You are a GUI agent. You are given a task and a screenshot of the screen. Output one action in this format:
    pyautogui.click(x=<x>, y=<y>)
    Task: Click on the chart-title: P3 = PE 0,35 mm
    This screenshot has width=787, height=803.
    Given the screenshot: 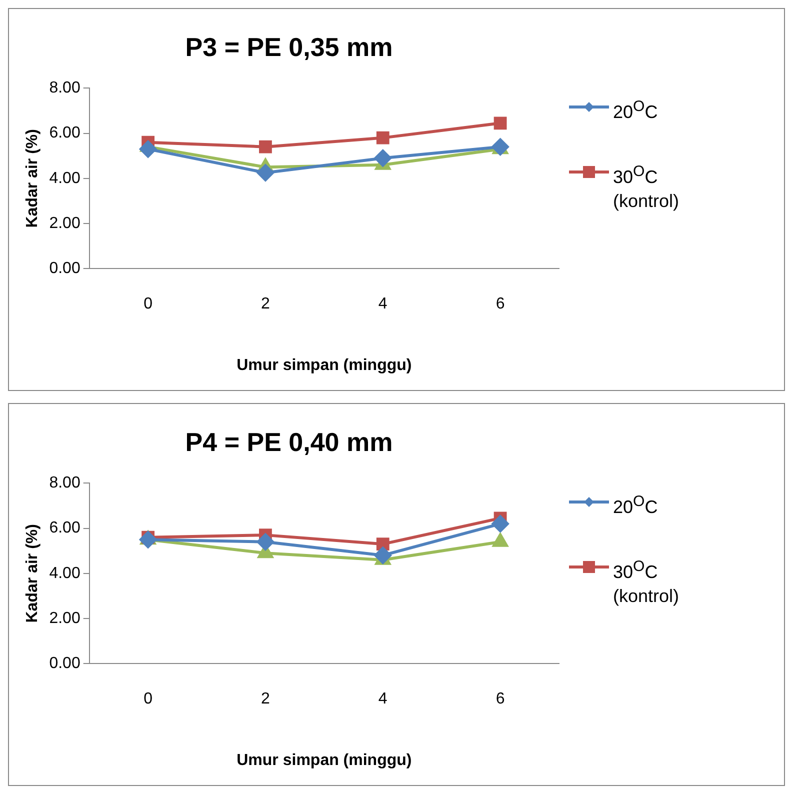 What is the action you would take?
    pyautogui.click(x=289, y=47)
    